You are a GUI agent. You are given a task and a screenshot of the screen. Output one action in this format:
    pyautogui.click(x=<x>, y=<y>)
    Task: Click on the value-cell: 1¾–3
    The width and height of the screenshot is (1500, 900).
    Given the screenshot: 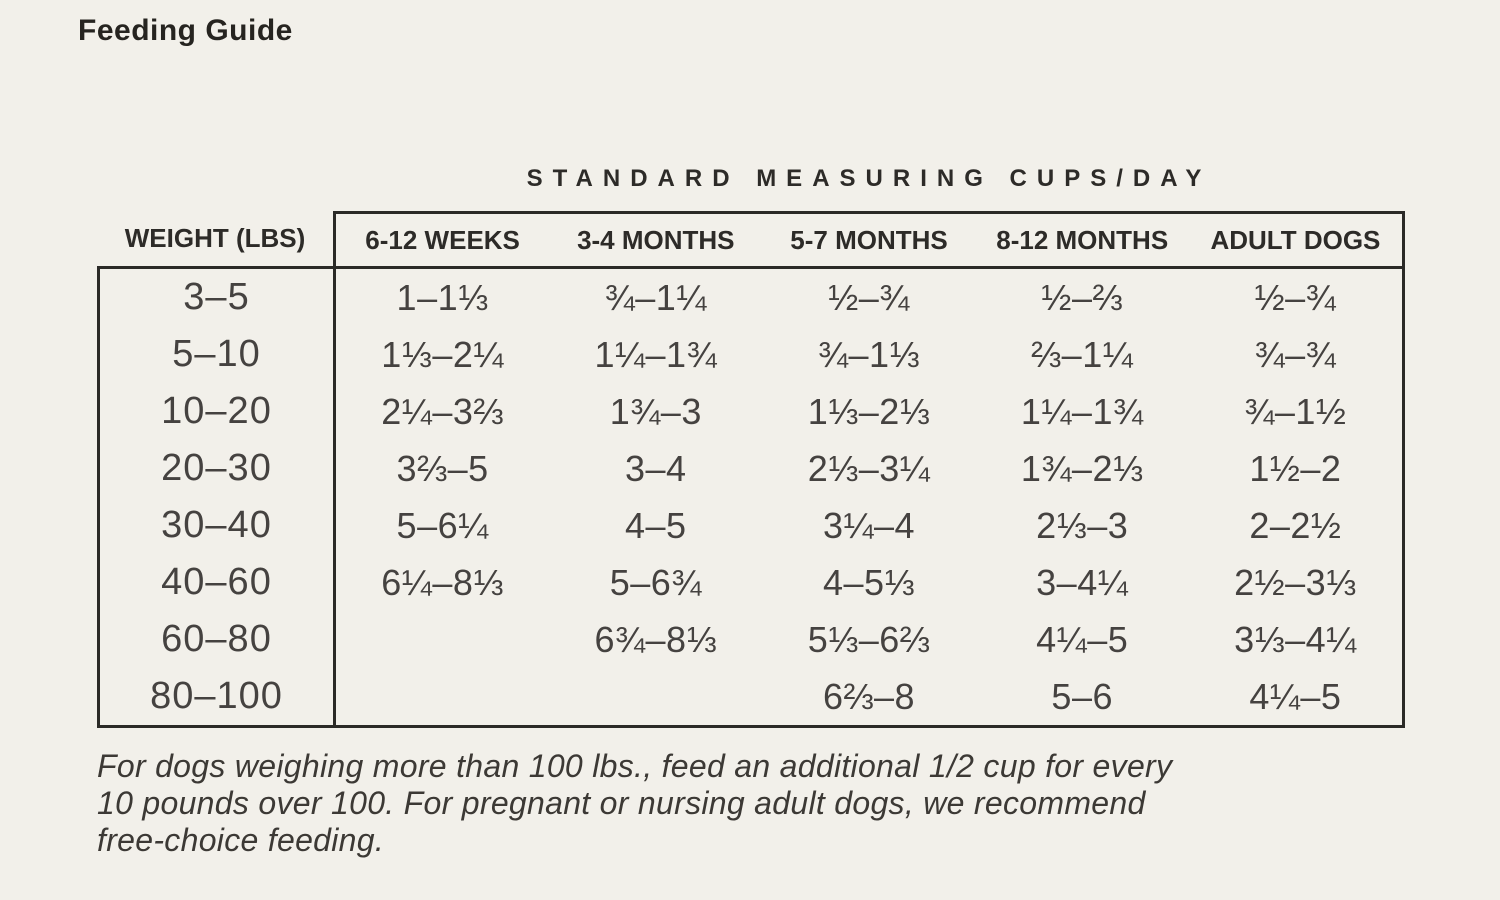 What is the action you would take?
    pyautogui.click(x=655, y=411)
    